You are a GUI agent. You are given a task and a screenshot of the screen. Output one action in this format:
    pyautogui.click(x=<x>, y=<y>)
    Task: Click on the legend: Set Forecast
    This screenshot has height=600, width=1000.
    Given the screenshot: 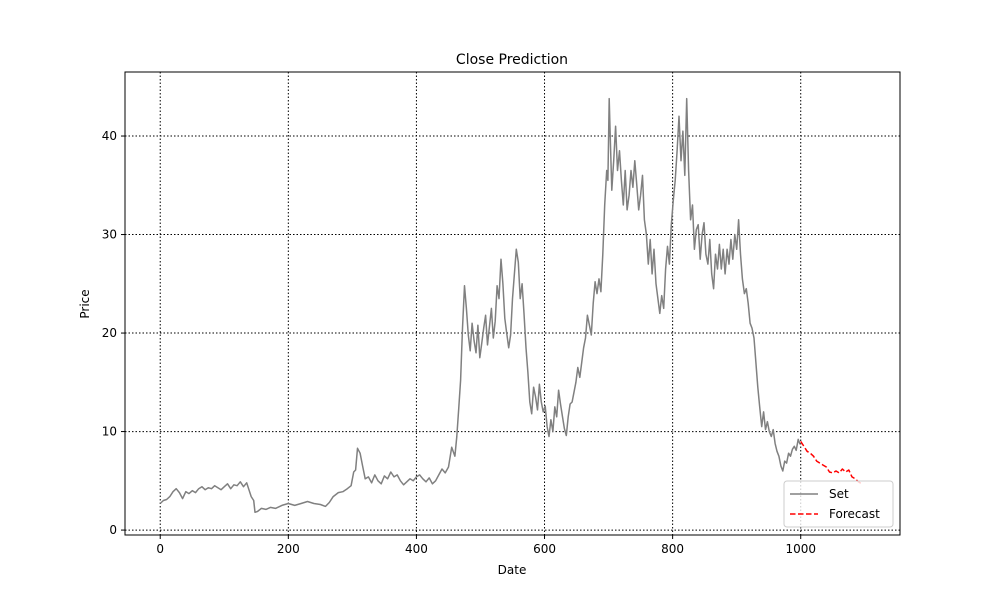 What is the action you would take?
    pyautogui.click(x=838, y=504)
    